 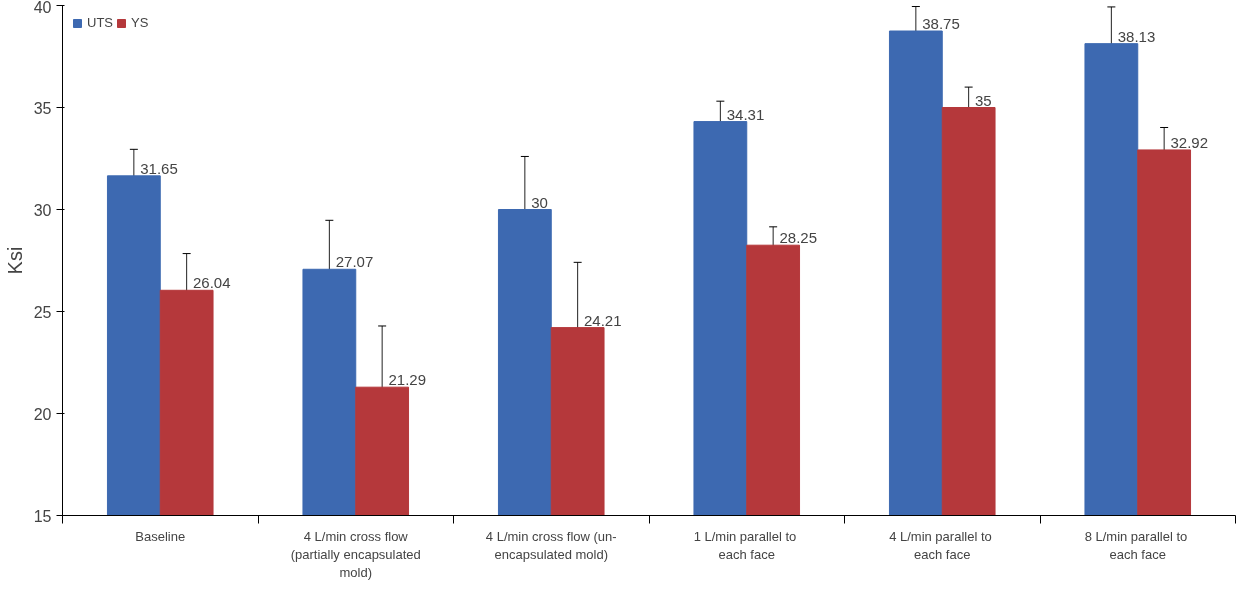 What do you see at coordinates (407, 380) in the screenshot?
I see `data-label: 21.29` at bounding box center [407, 380].